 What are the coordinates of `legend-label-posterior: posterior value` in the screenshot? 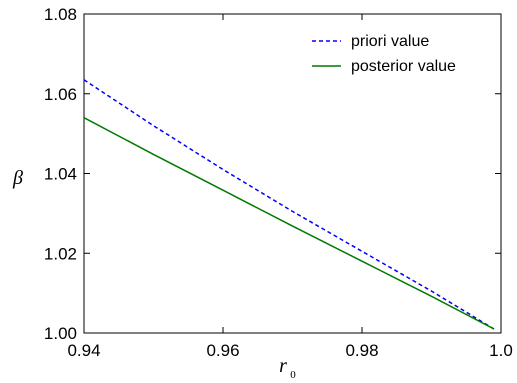 It's located at (403, 66).